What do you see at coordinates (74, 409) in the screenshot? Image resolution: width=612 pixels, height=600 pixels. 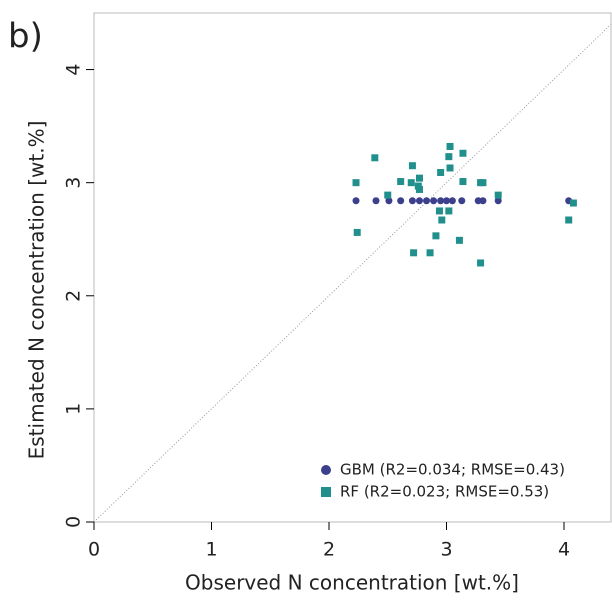 I see `y-tick-label: 1` at bounding box center [74, 409].